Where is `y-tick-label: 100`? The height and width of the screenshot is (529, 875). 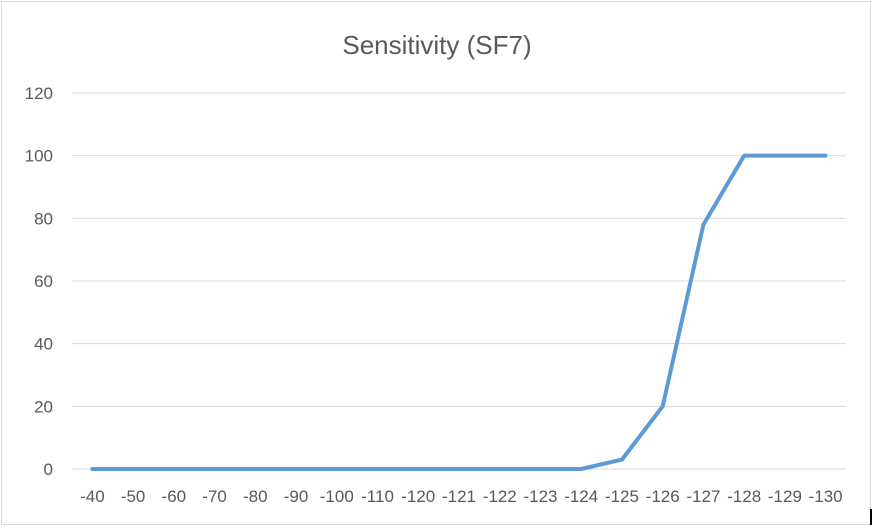 y-tick-label: 100 is located at coordinates (39, 156).